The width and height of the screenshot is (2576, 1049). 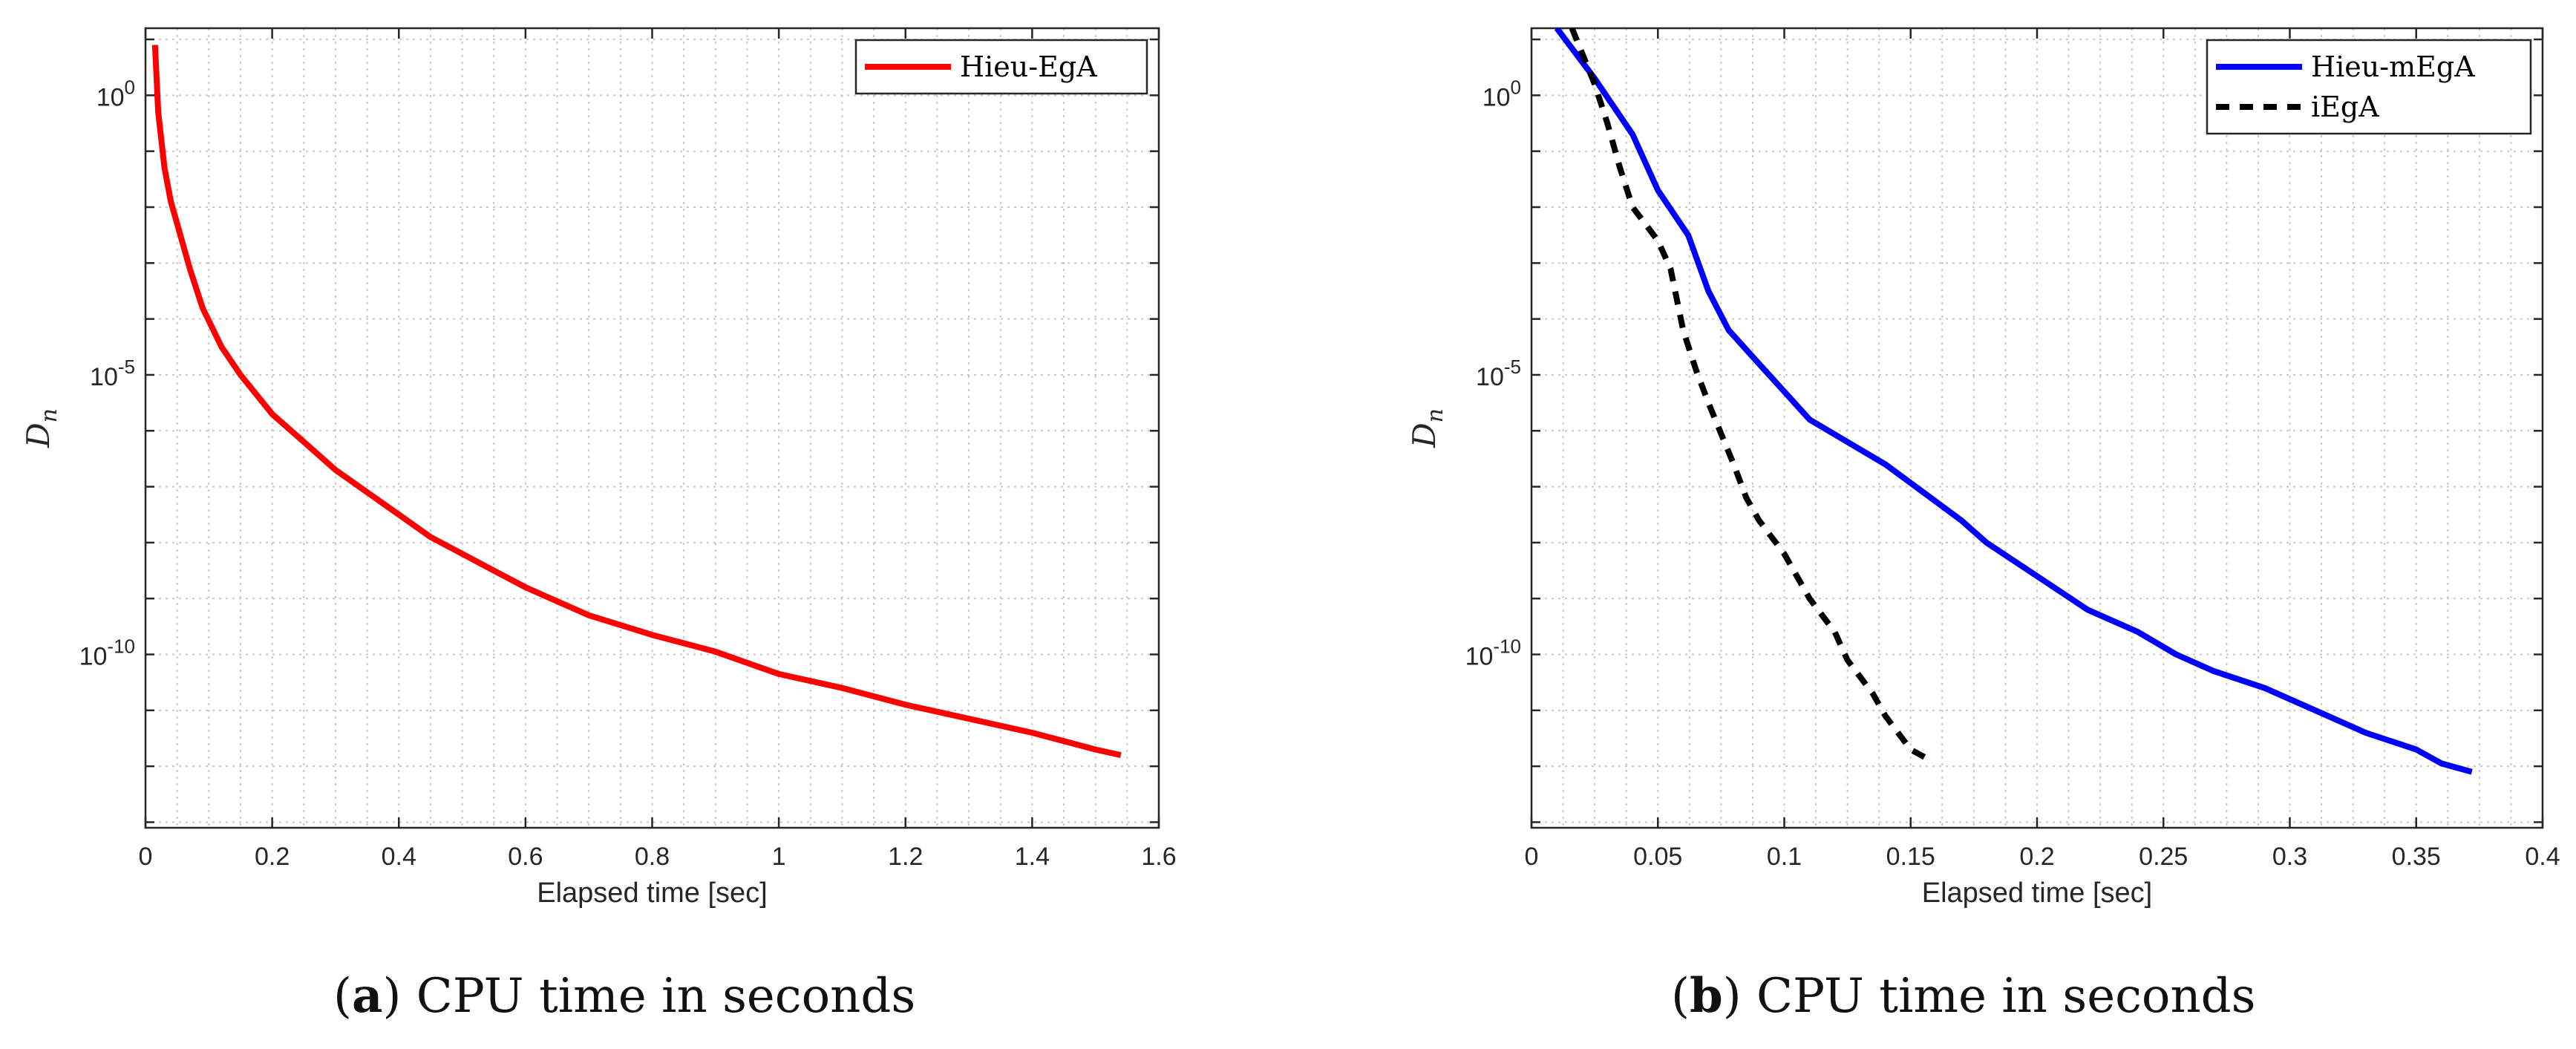 What do you see at coordinates (2345, 107) in the screenshot?
I see `chart1-legend-label: iEgA` at bounding box center [2345, 107].